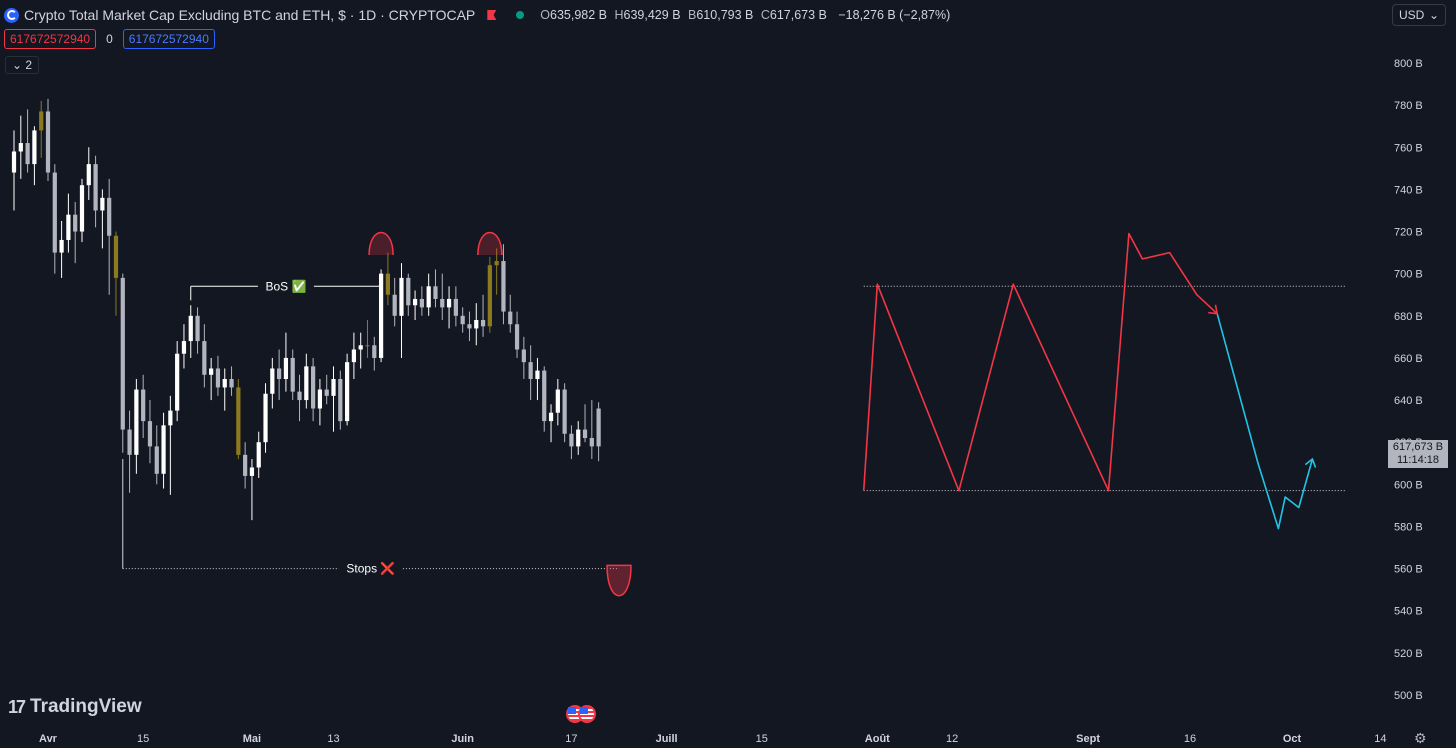 This screenshot has width=1456, height=748. I want to click on open-value: 635,982 B, so click(579, 15).